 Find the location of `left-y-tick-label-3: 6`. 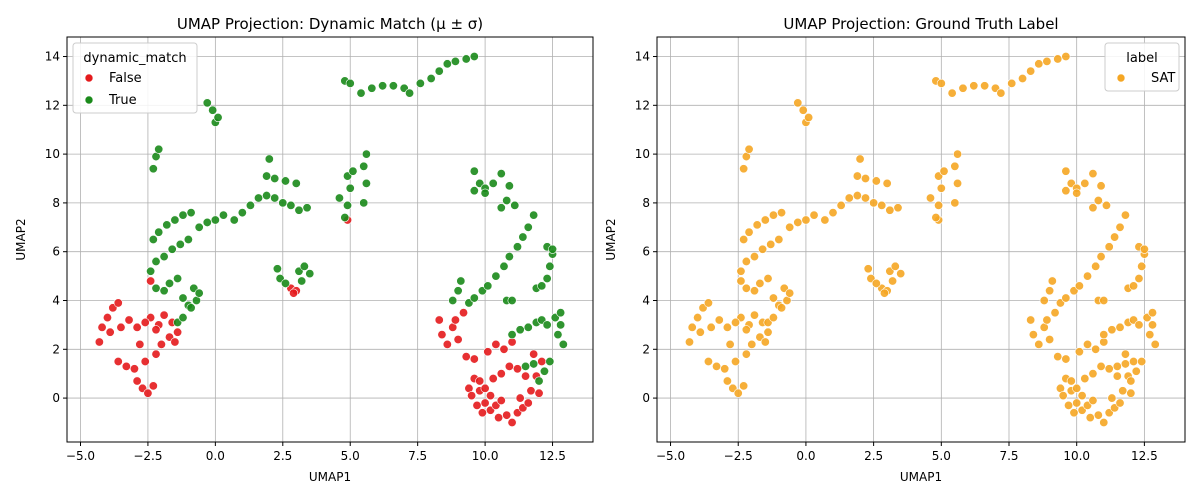

left-y-tick-label-3: 6 is located at coordinates (56, 252).